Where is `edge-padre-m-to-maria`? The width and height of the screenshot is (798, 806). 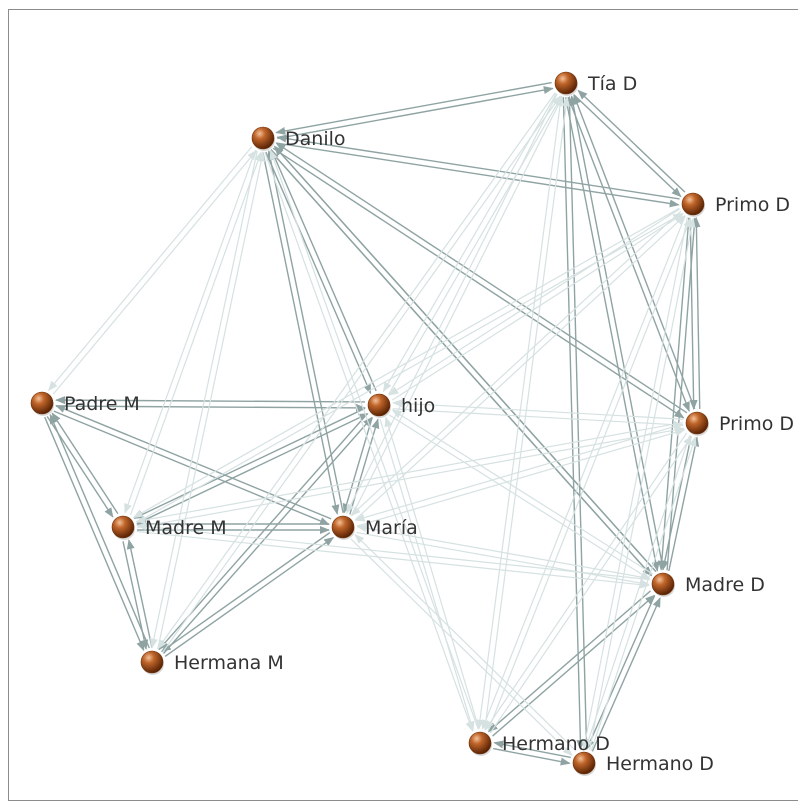 edge-padre-m-to-maria is located at coordinates (191, 468).